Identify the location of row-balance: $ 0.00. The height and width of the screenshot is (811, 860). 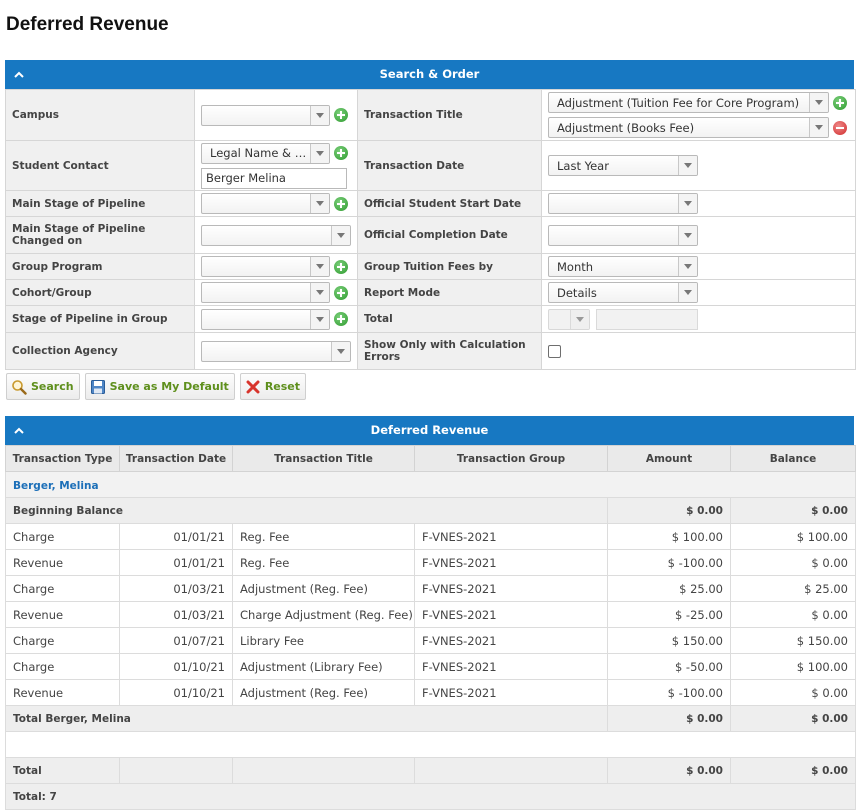
(793, 562).